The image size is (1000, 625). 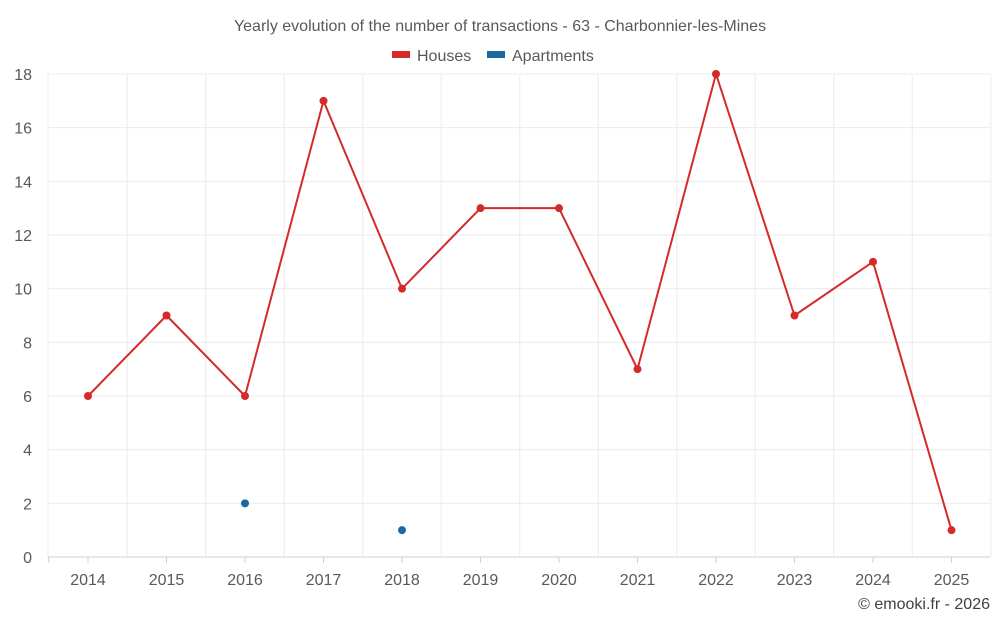 I want to click on y-tick-label: 10, so click(x=23, y=290).